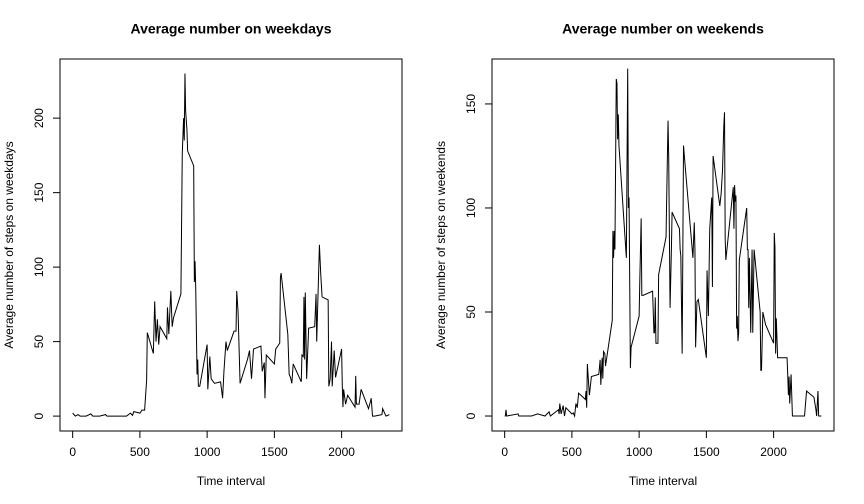  I want to click on y-tick-label: 200, so click(39, 118).